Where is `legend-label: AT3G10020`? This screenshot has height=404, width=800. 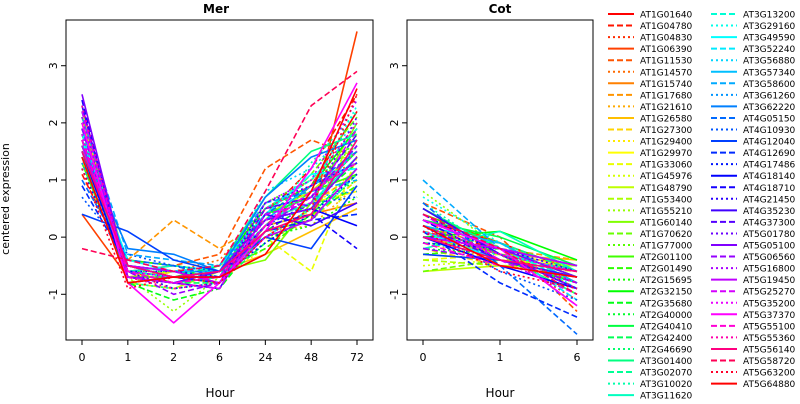 legend-label: AT3G10020 is located at coordinates (666, 385).